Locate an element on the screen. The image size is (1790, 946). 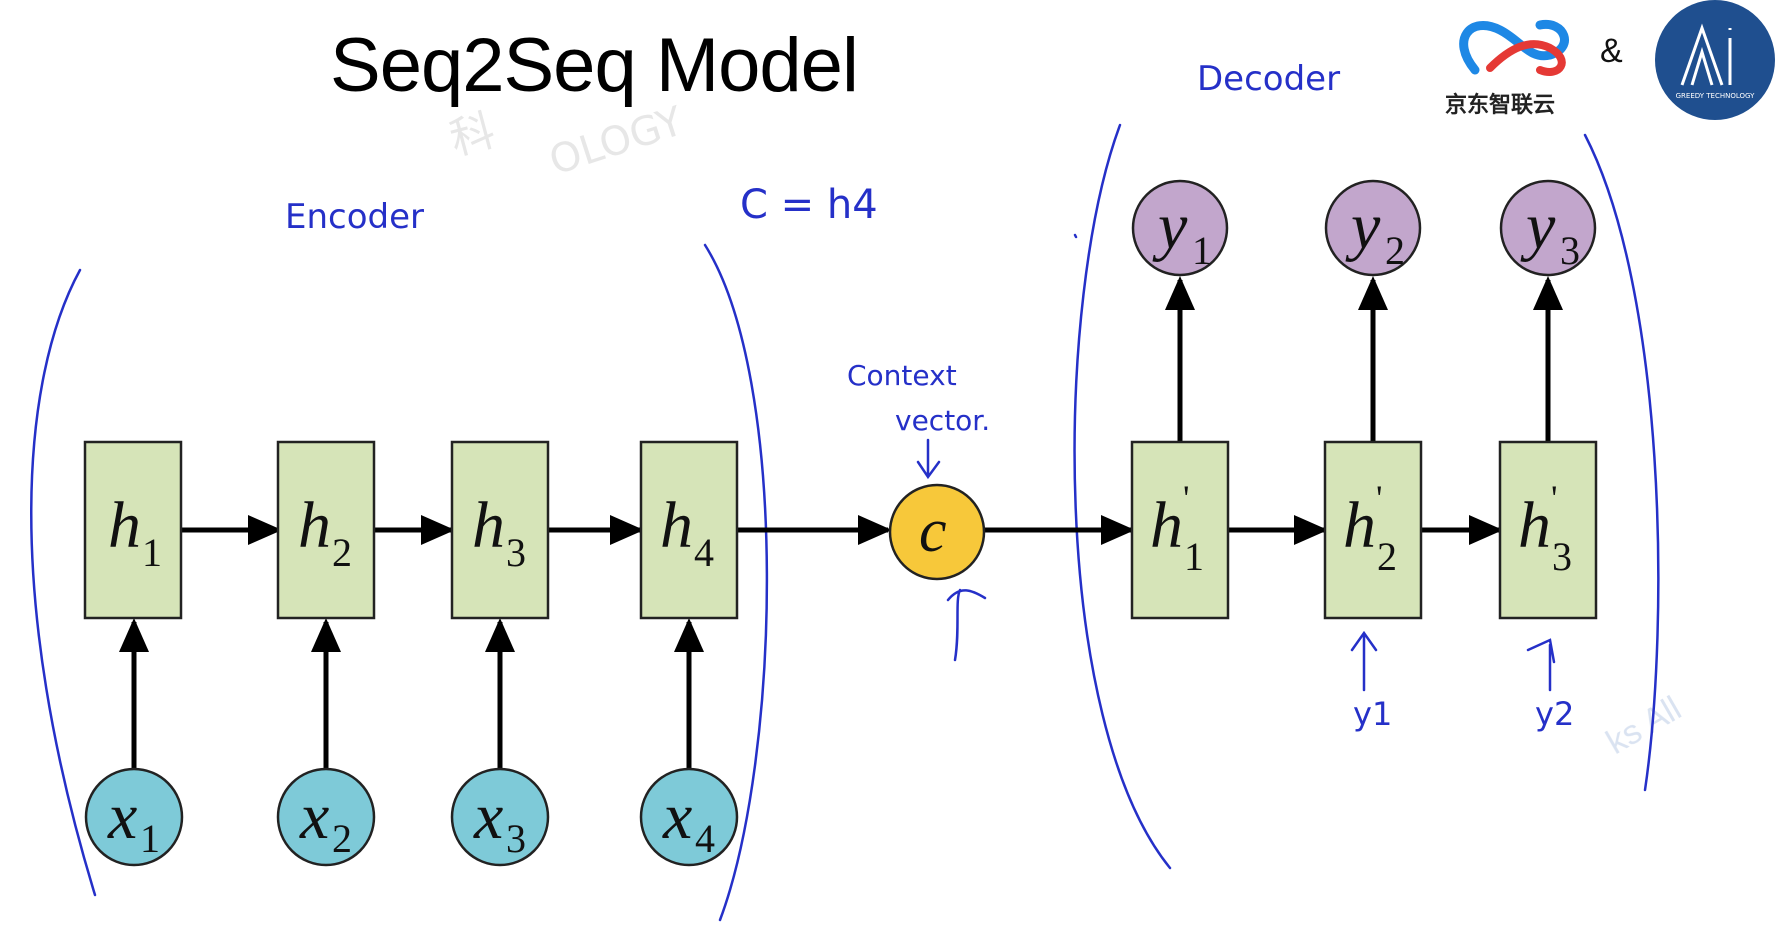
h2prime-label: h is located at coordinates (1359, 525).